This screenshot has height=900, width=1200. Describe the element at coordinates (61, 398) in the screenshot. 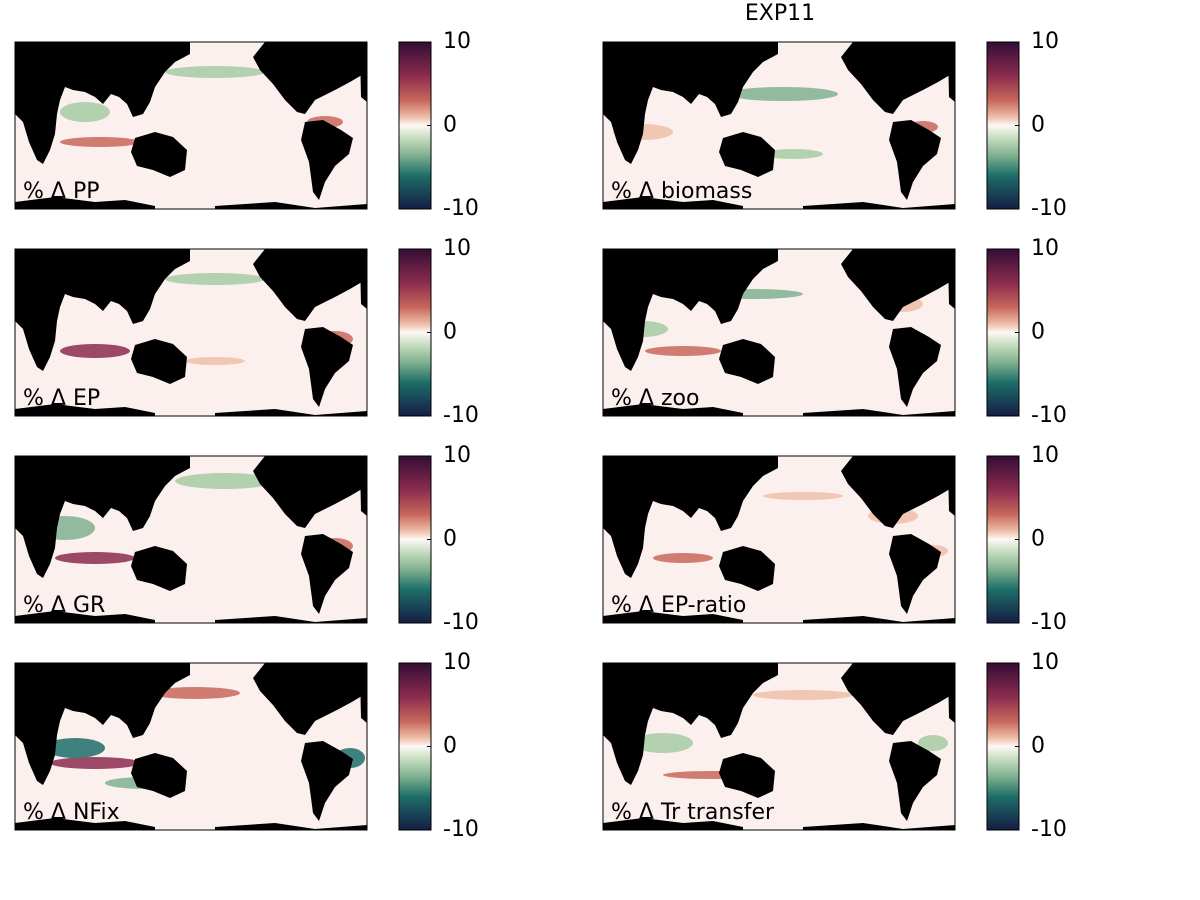

I see `panel-label: % Δ EP` at that location.